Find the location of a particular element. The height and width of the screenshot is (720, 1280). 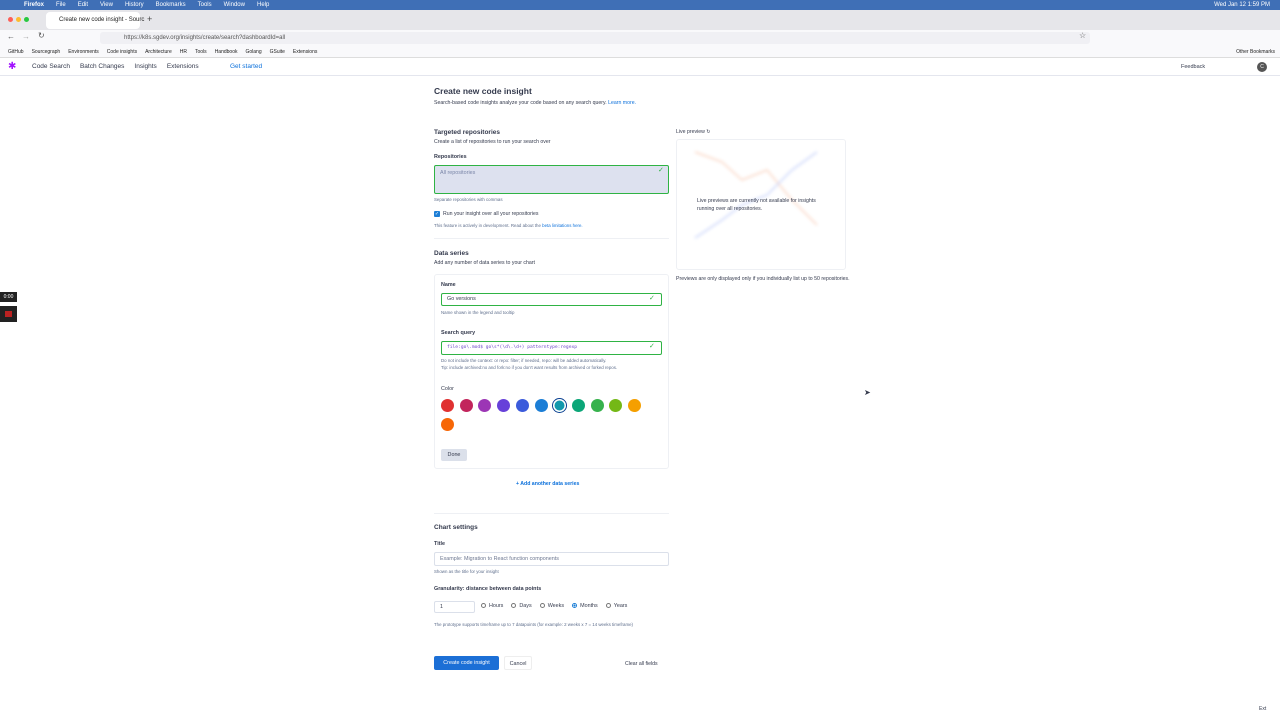

nav-item: Batch Changes is located at coordinates (102, 66).